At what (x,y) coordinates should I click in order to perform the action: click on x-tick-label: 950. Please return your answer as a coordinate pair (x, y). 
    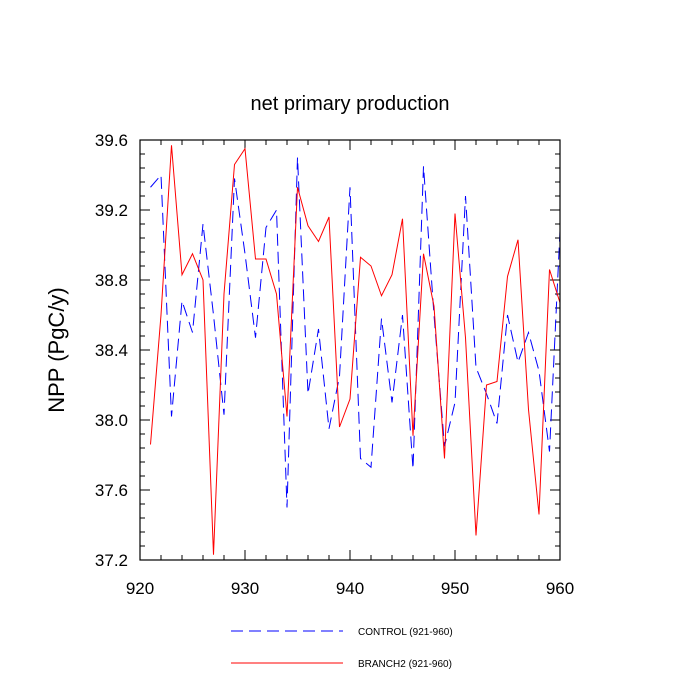
    Looking at the image, I should click on (455, 588).